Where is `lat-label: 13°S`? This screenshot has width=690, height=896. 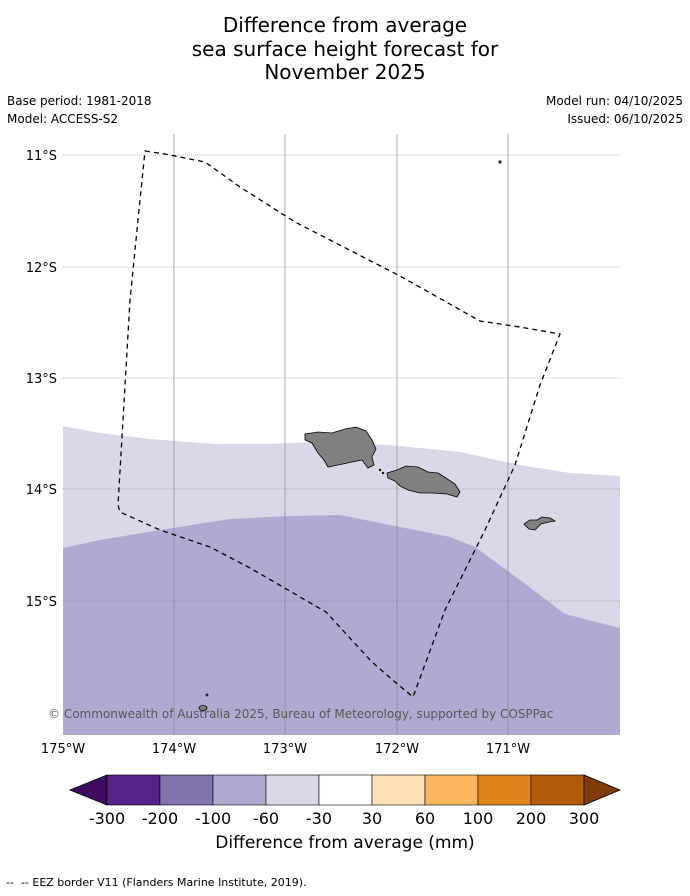
lat-label: 13°S is located at coordinates (41, 379).